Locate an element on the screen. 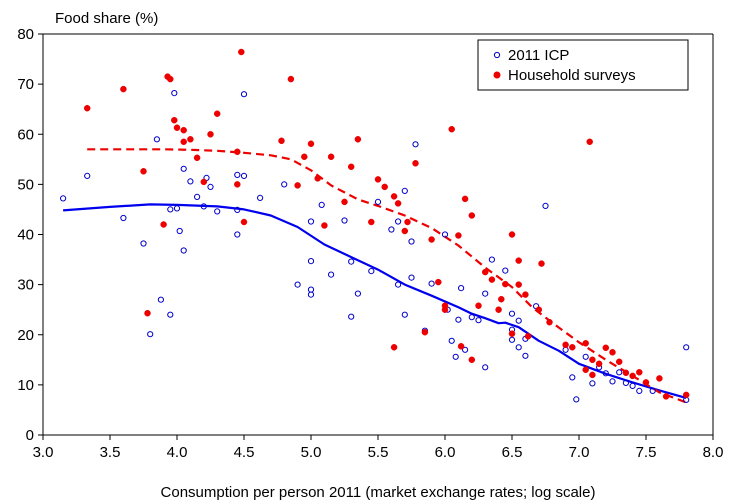  x-tick-label: 4.5 is located at coordinates (244, 452).